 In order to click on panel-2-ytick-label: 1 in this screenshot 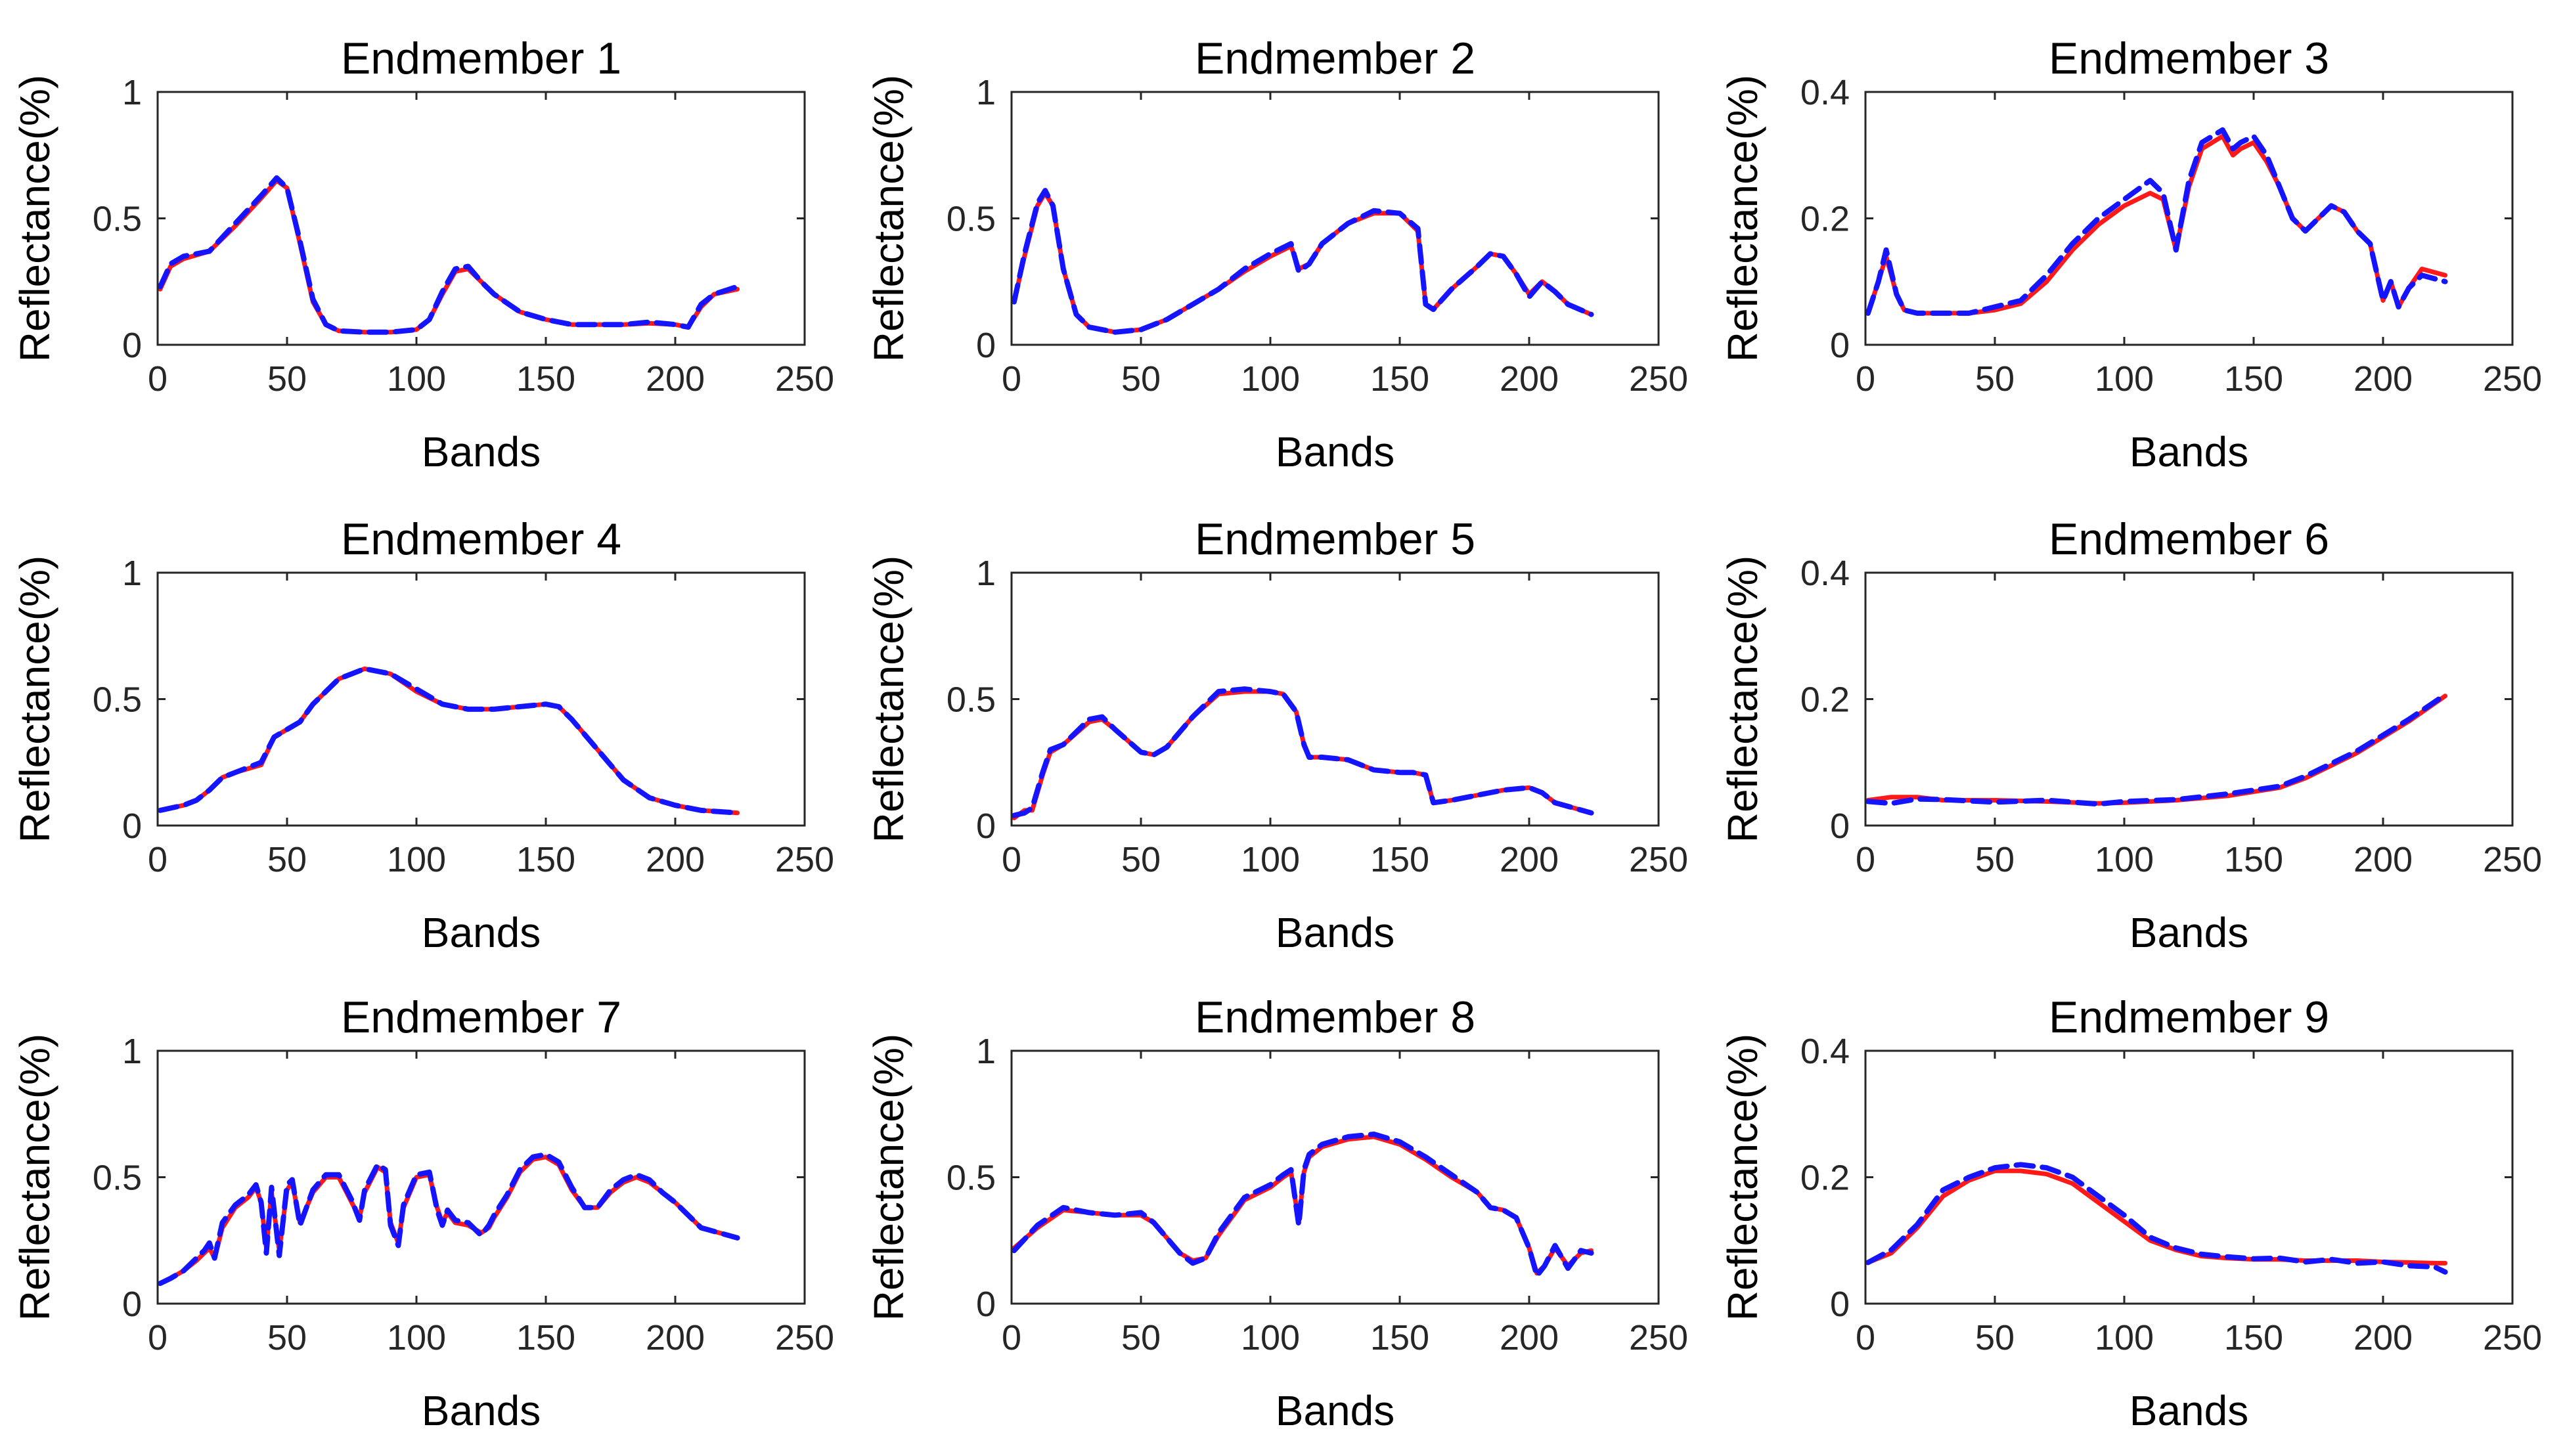, I will do `click(986, 92)`.